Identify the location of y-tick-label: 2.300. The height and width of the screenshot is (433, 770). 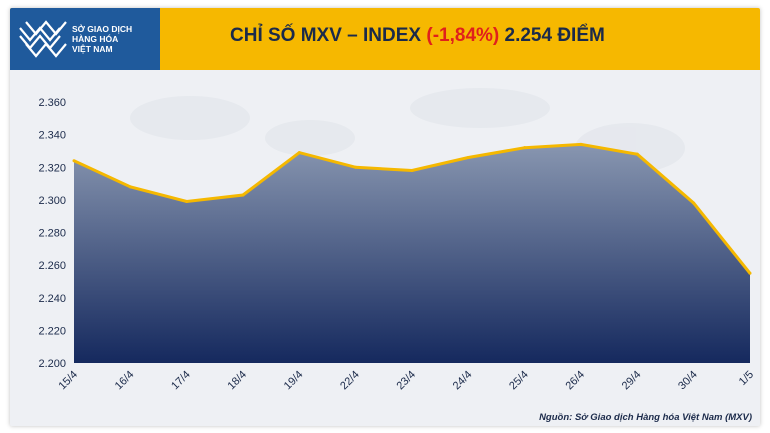
(52, 201).